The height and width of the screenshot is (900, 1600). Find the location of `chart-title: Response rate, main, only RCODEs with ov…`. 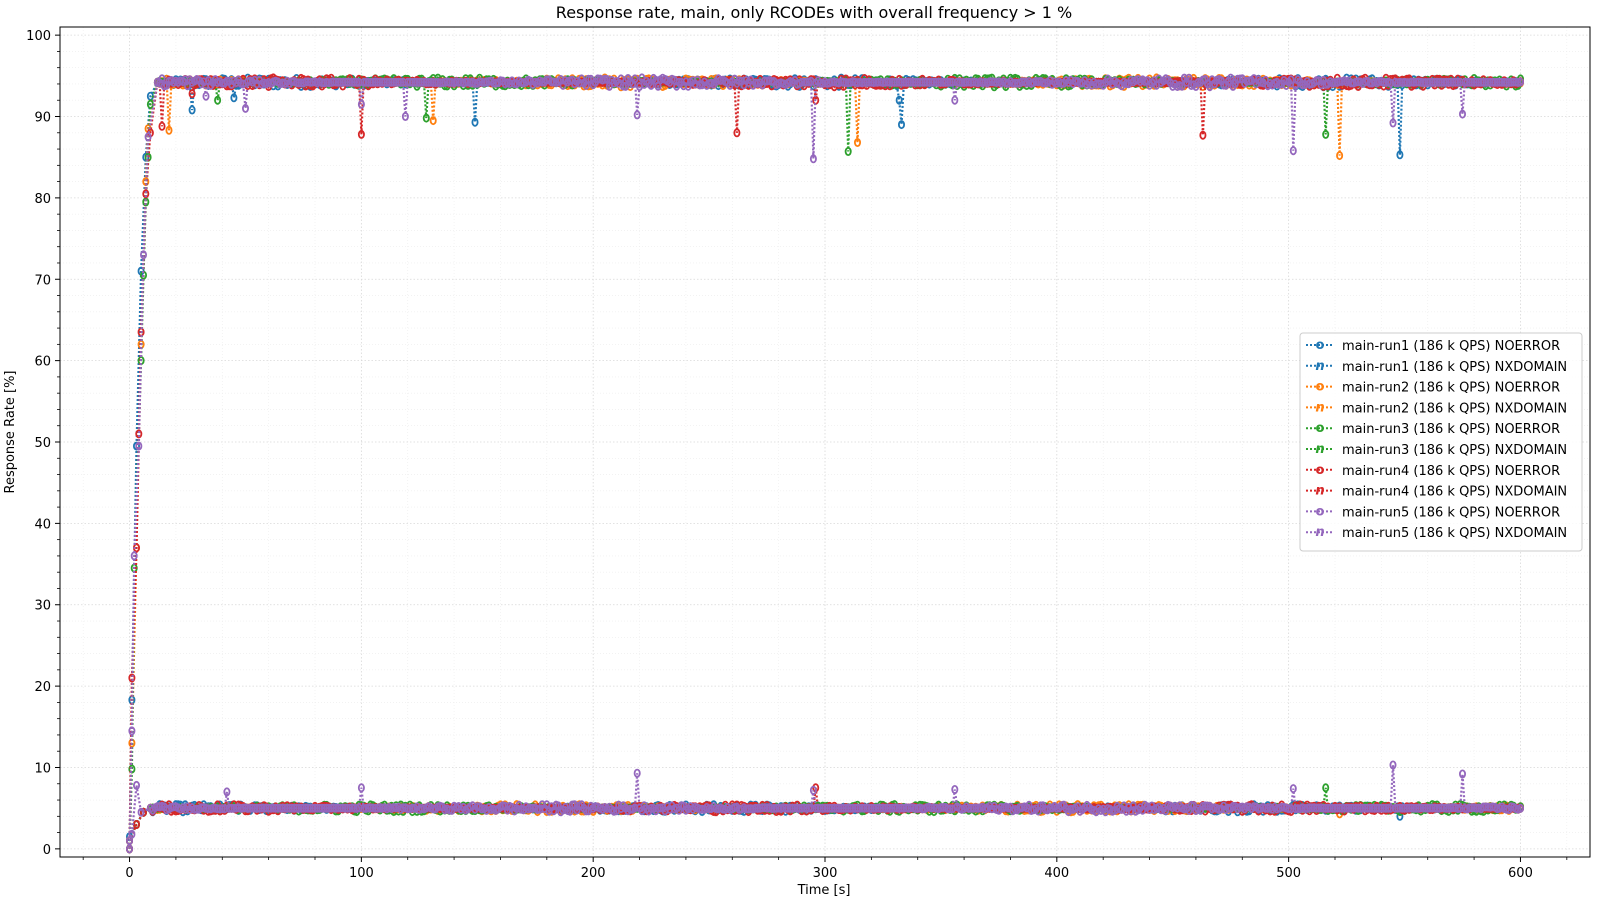

chart-title: Response rate, main, only RCODEs with ov… is located at coordinates (814, 12).